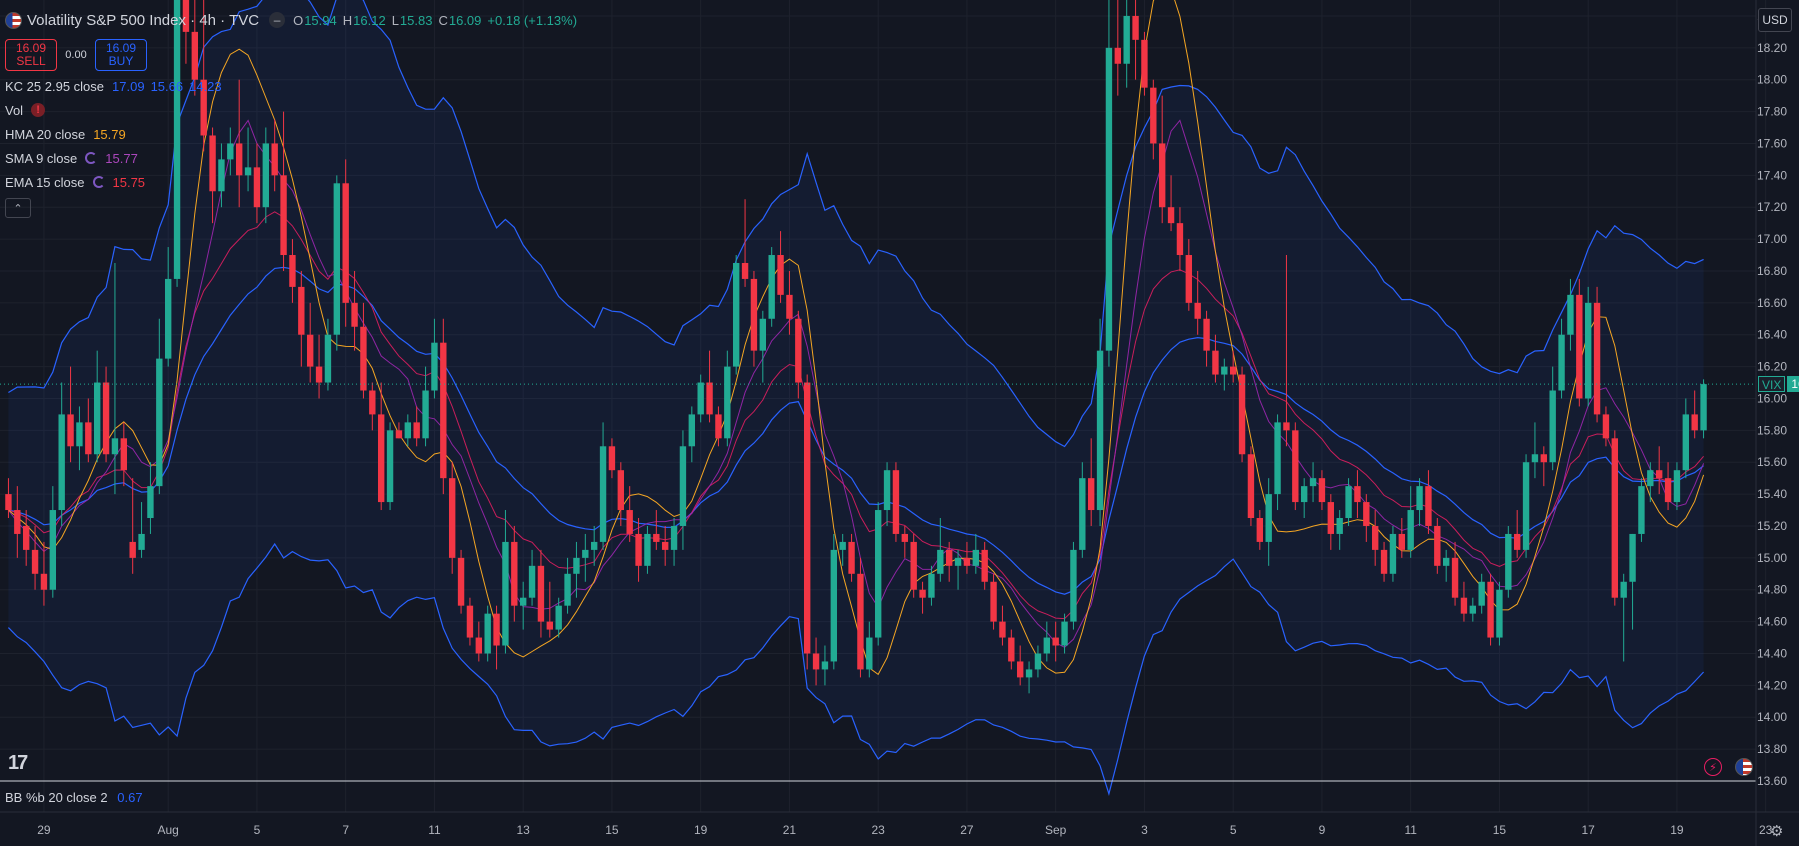 The image size is (1799, 846). Describe the element at coordinates (38, 110) in the screenshot. I see `error-icon: !` at that location.